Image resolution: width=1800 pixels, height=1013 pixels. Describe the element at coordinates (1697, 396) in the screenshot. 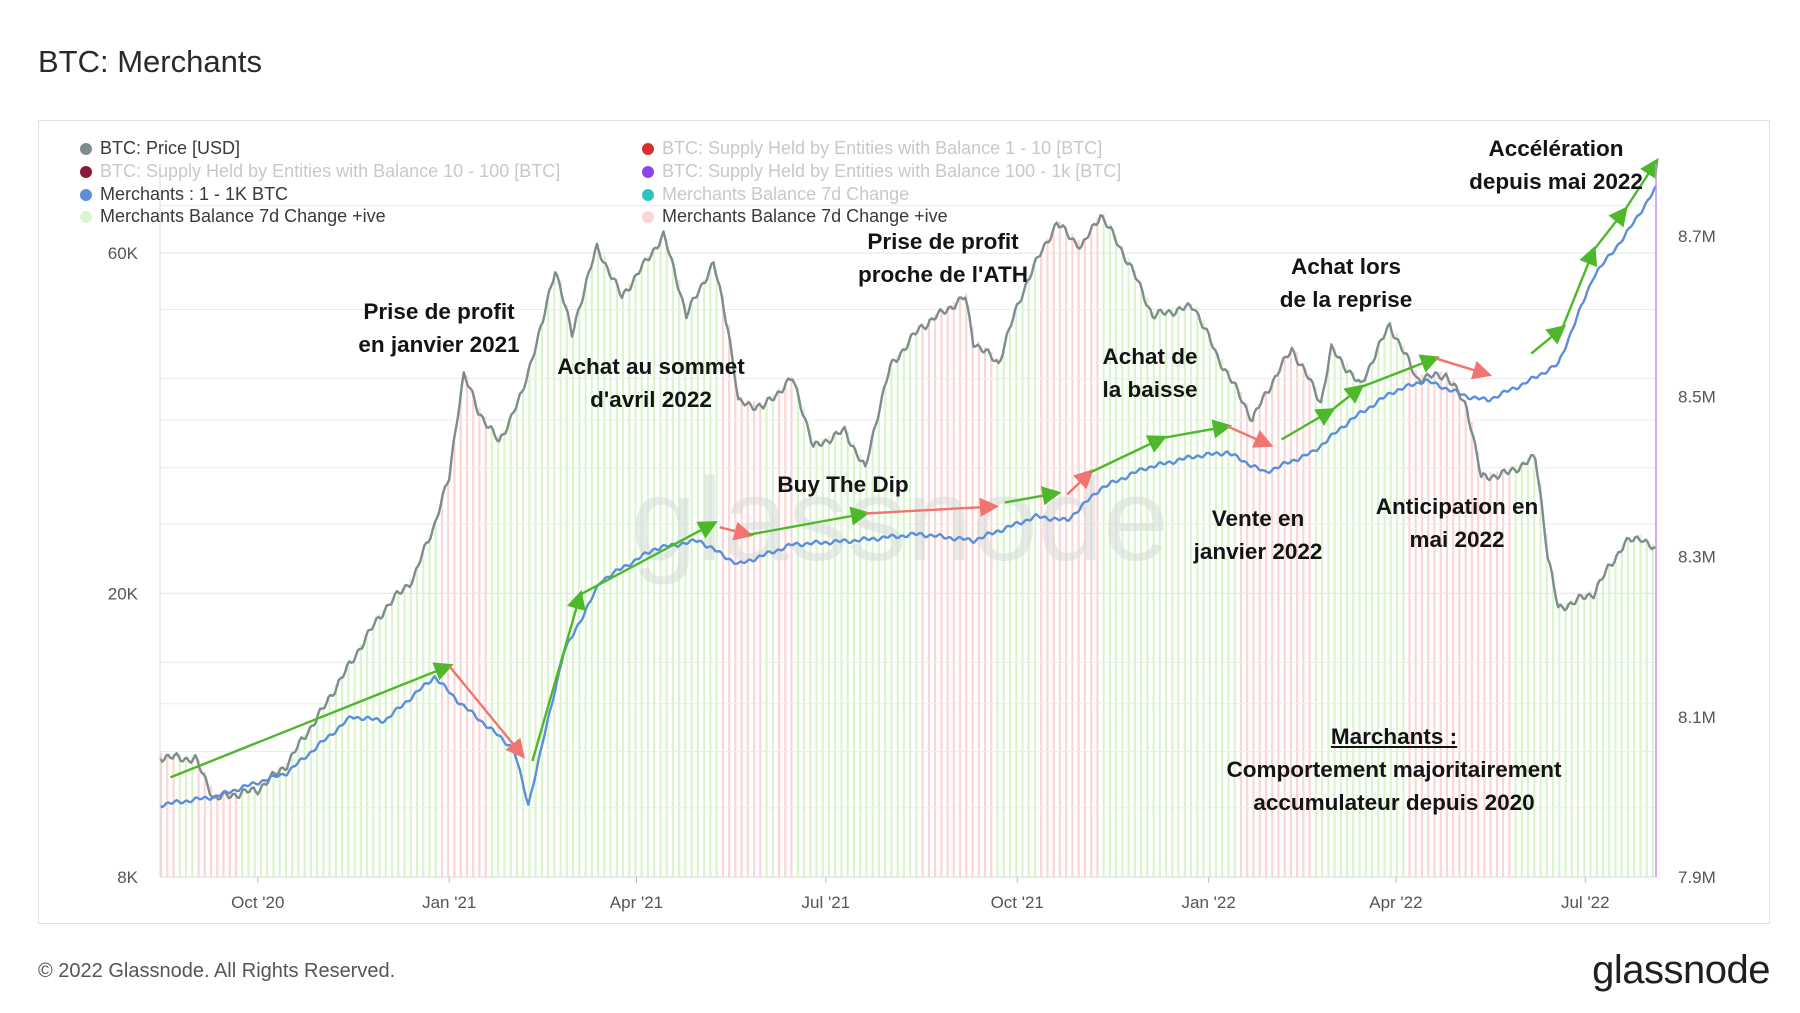

I see `y-right-tick-label: 8.5M` at that location.